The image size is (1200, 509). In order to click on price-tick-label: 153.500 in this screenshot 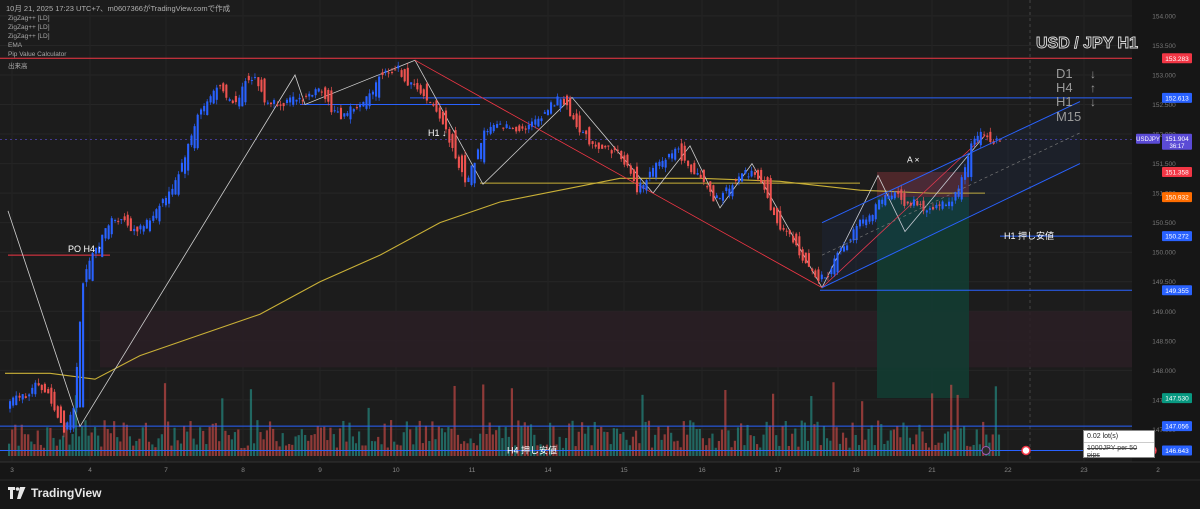, I will do `click(1164, 46)`.